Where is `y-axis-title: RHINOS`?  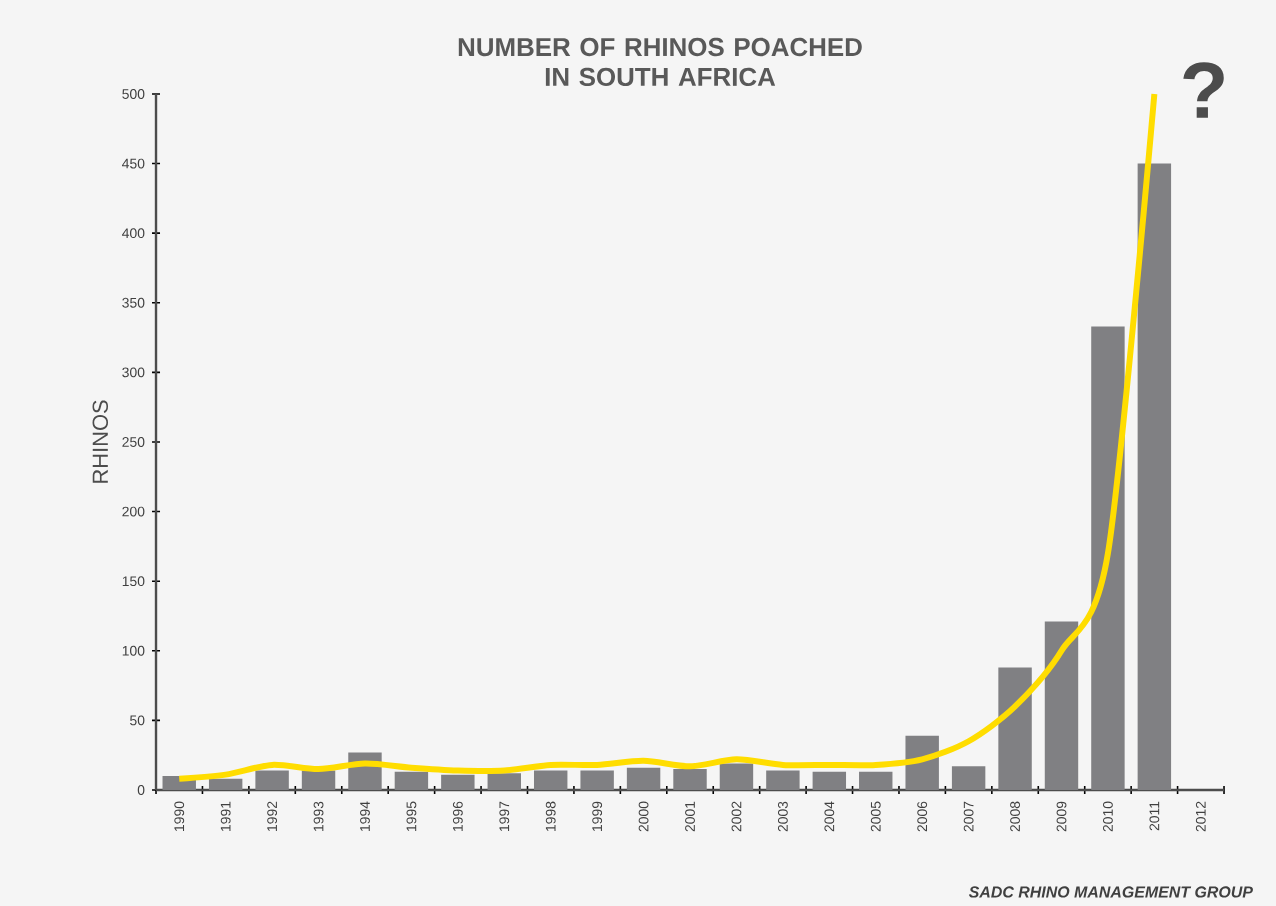 y-axis-title: RHINOS is located at coordinates (100, 441).